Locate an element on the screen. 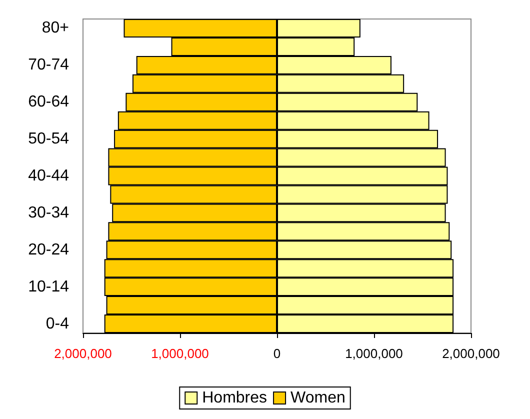 This screenshot has height=419, width=530. y-tick-label: 40-44 is located at coordinates (49, 176).